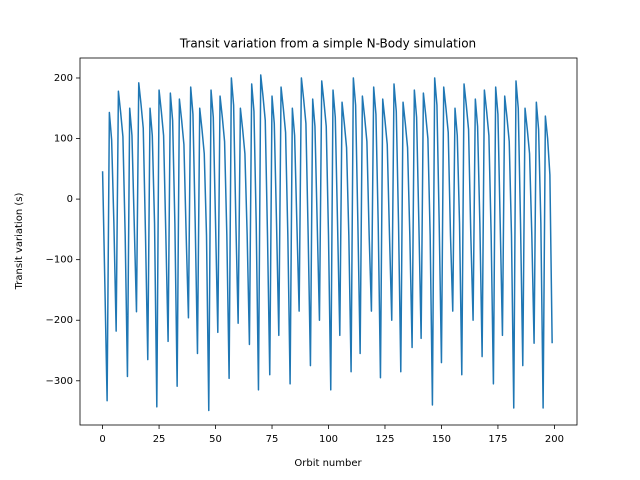  What do you see at coordinates (554, 439) in the screenshot?
I see `x-tick-label: 200` at bounding box center [554, 439].